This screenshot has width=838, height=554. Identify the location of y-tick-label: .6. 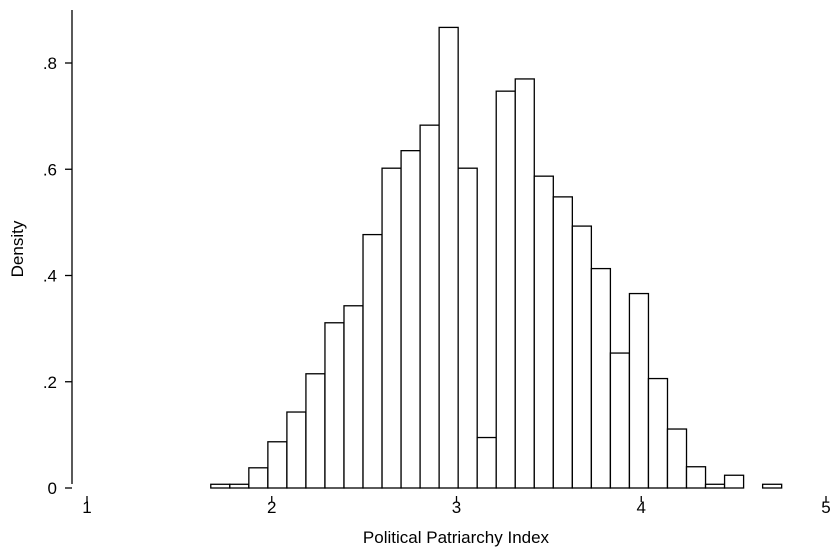
(50, 169).